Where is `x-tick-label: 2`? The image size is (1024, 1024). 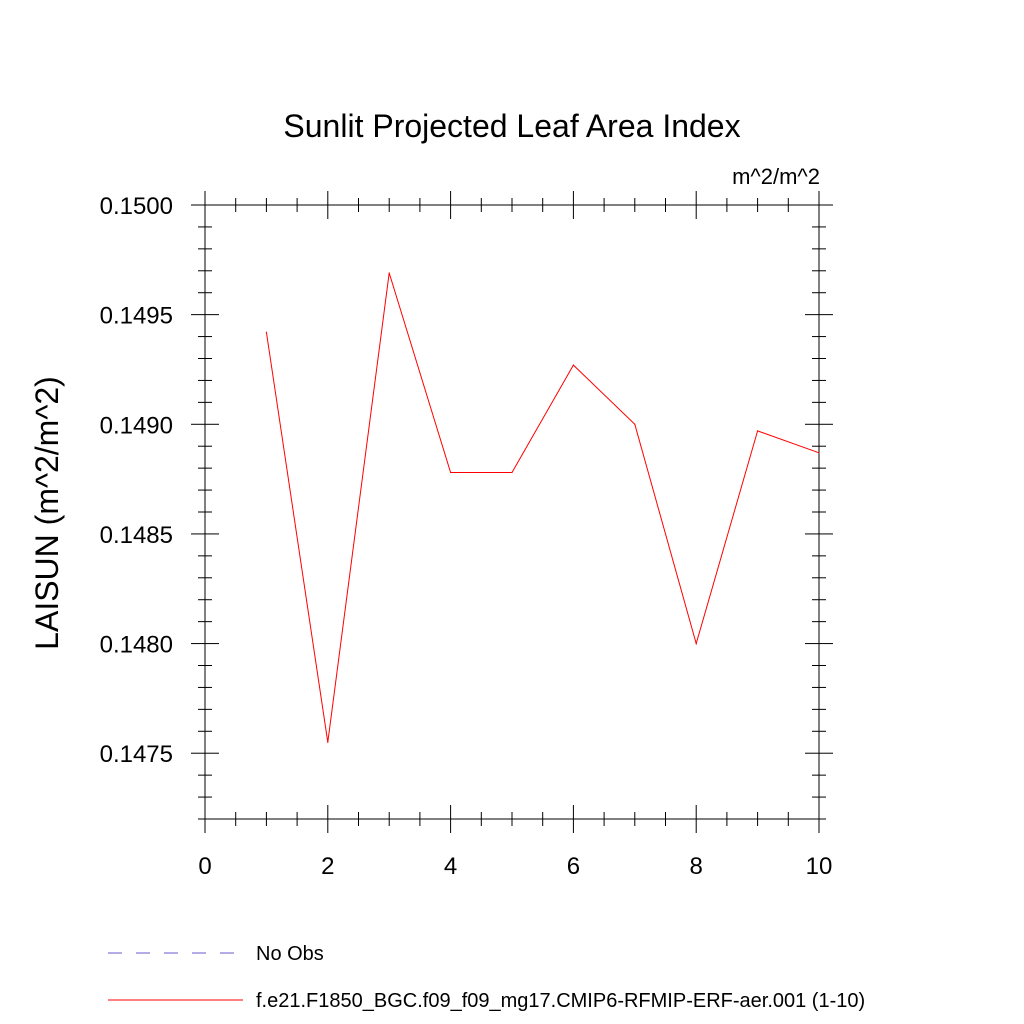 x-tick-label: 2 is located at coordinates (327, 866).